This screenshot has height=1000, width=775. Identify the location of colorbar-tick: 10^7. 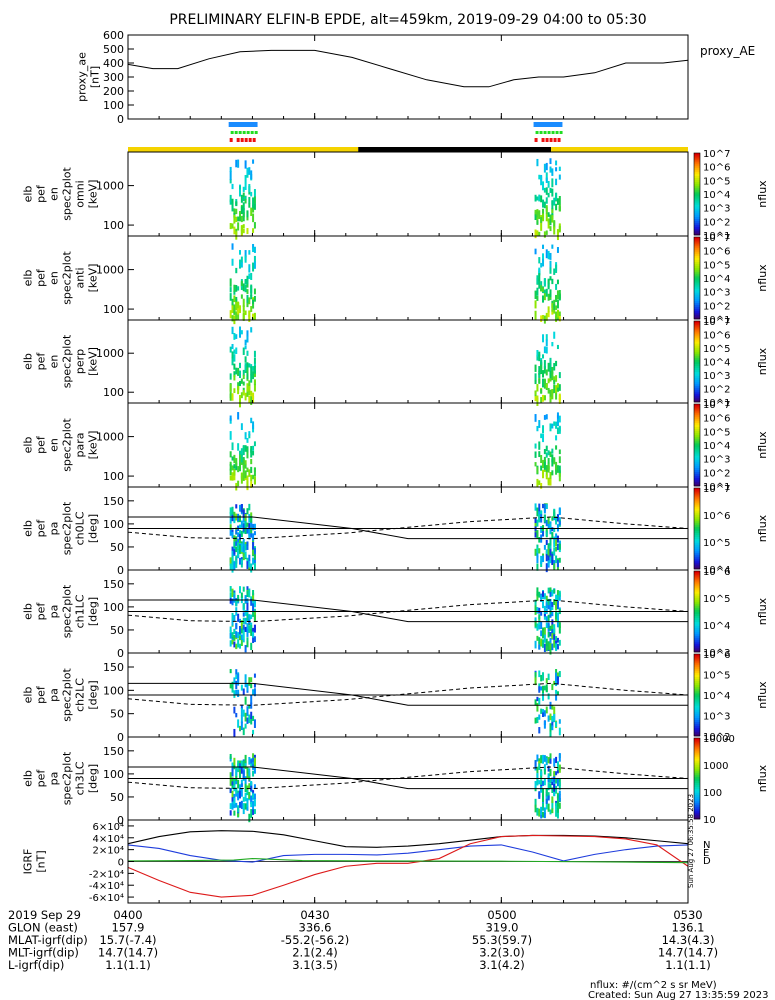
(716, 405).